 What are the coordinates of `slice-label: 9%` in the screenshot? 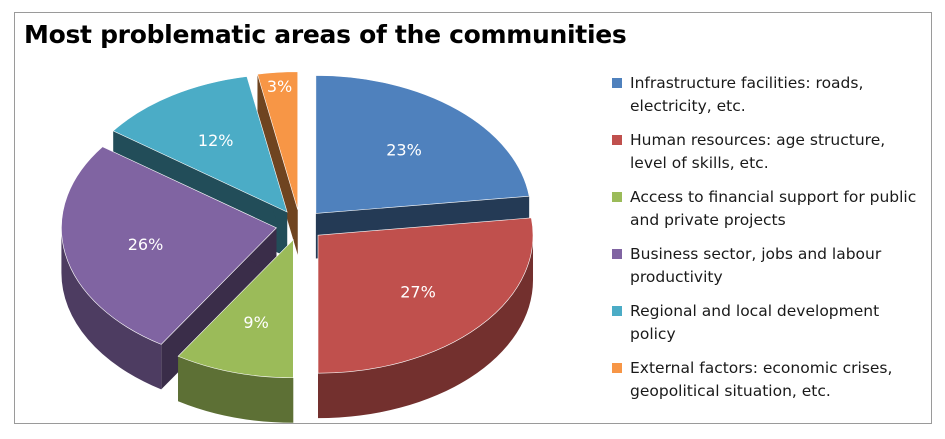 It's located at (255, 322).